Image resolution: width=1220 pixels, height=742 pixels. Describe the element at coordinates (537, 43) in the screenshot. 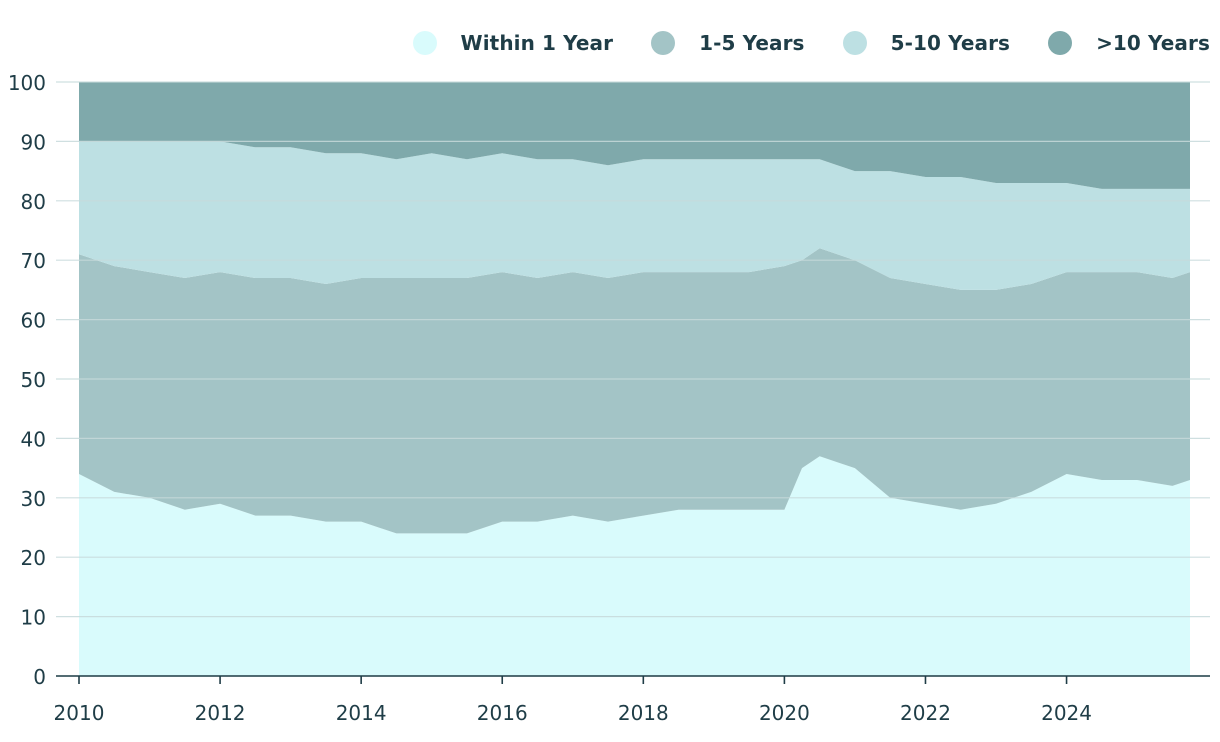

I see `legend-label: Within 1 Year` at that location.